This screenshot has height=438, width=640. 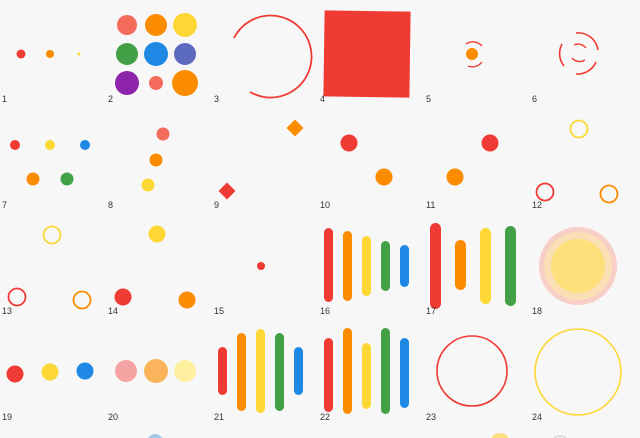 I want to click on loader-10-graphic, so click(x=366, y=160).